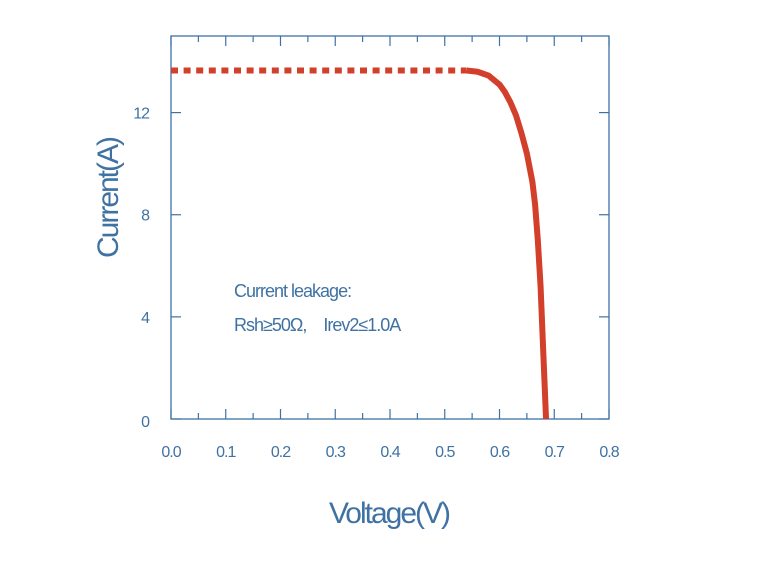 The height and width of the screenshot is (571, 772). I want to click on x-tick-label: 0.5, so click(445, 452).